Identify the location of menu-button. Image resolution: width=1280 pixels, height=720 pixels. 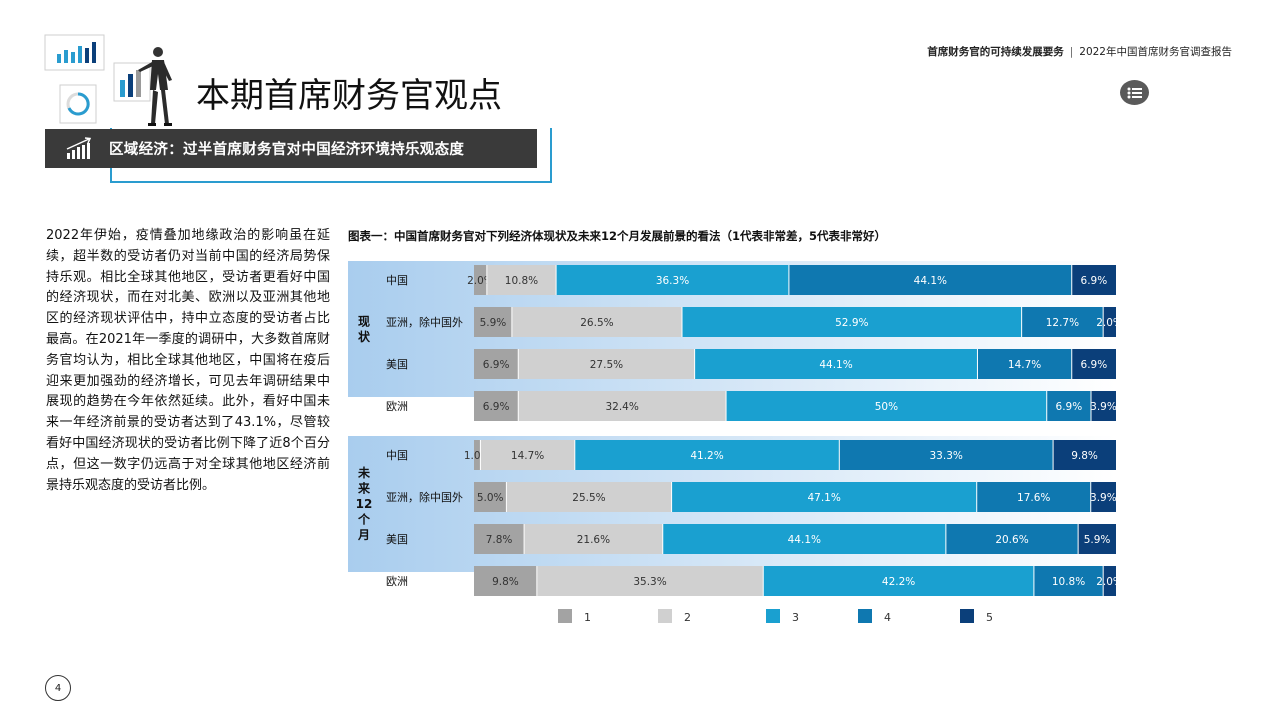
(1134, 92).